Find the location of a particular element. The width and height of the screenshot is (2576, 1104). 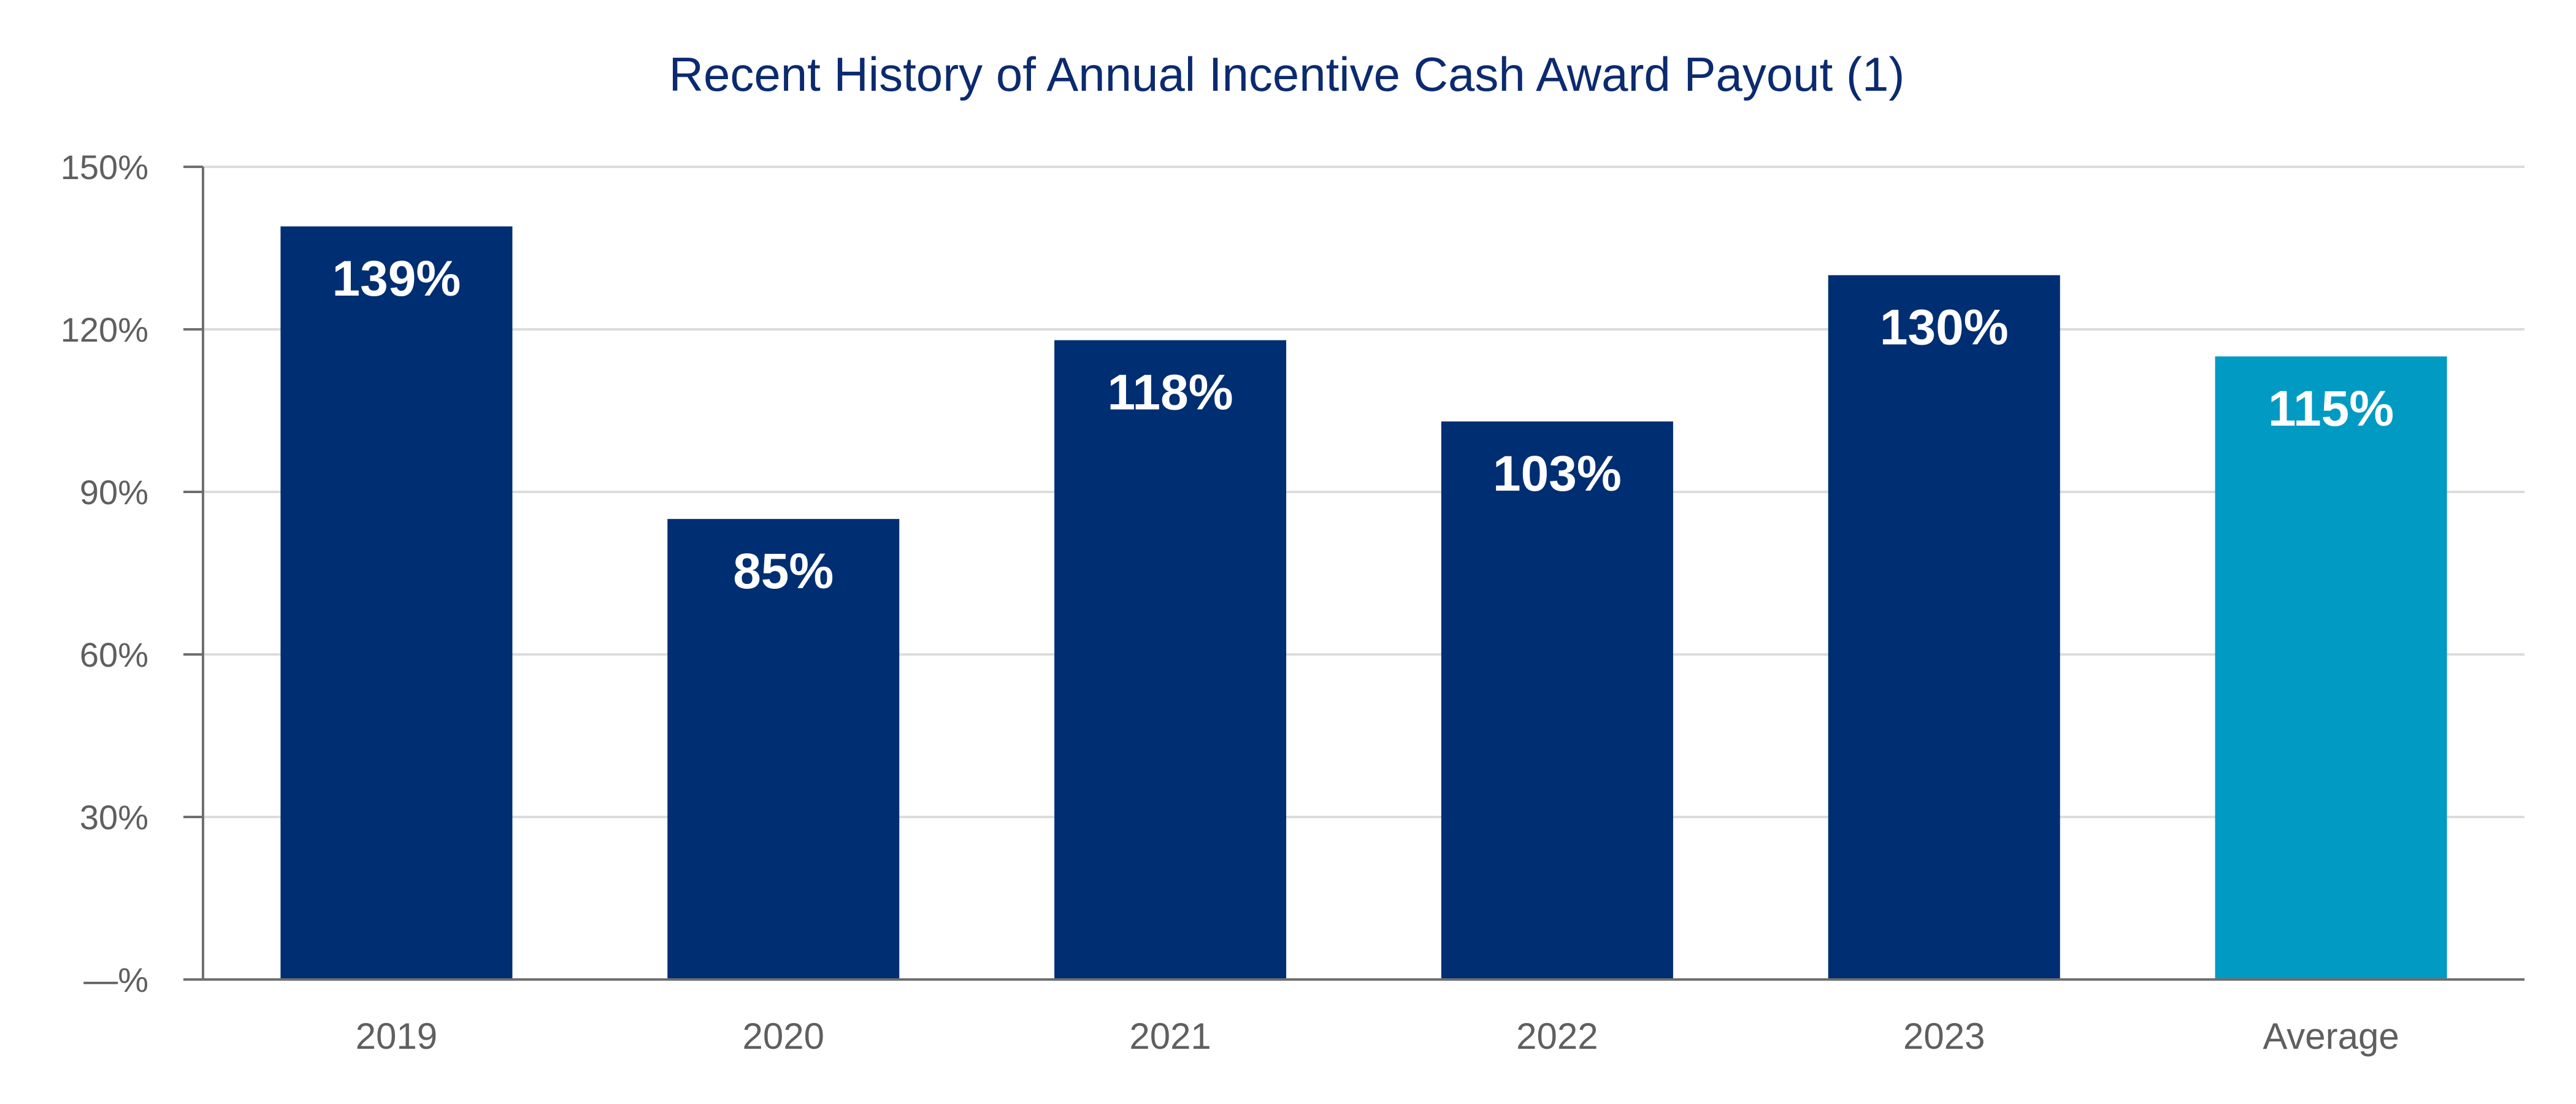

bar-2019 is located at coordinates (396, 603).